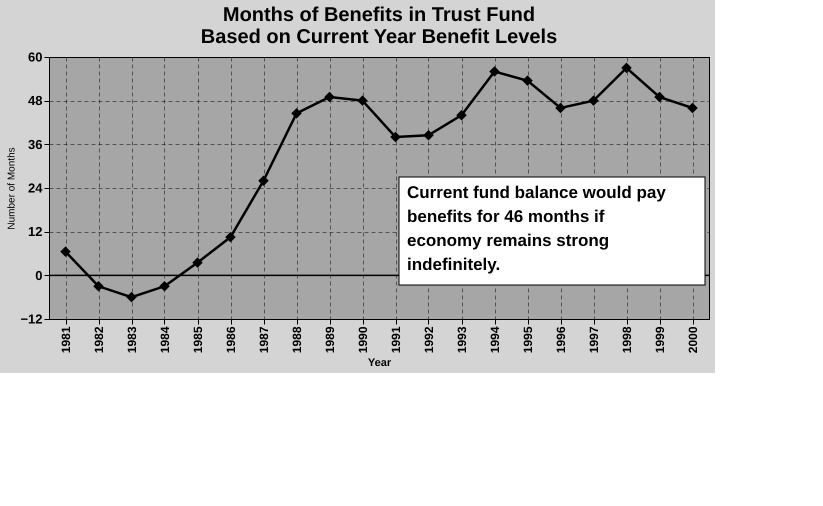  Describe the element at coordinates (462, 340) in the screenshot. I see `x-tick-label: 1993` at that location.